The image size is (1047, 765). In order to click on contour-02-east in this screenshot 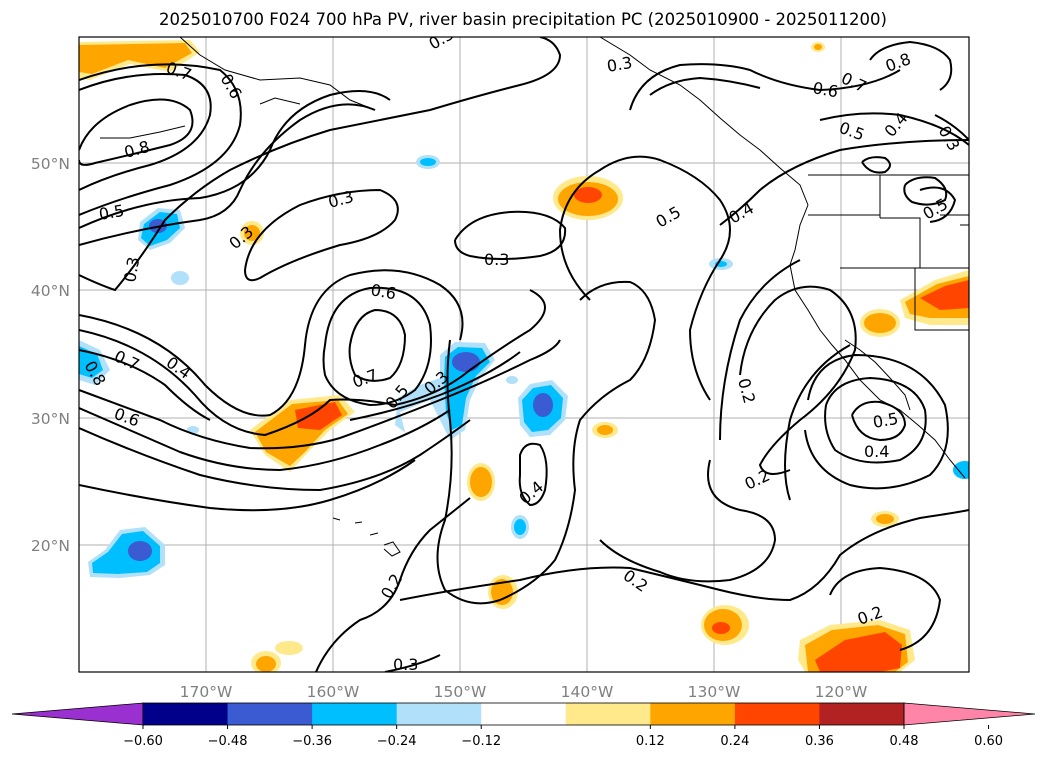, I will do `click(798, 380)`.